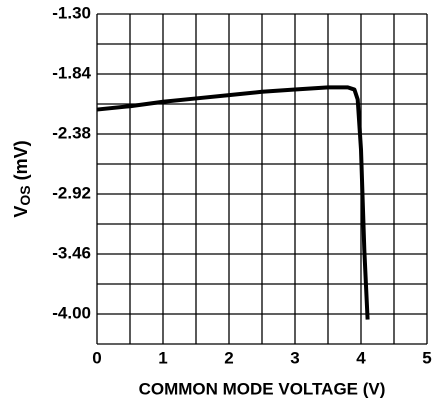 Image resolution: width=433 pixels, height=406 pixels. What do you see at coordinates (228, 357) in the screenshot?
I see `x-tick-label: 2` at bounding box center [228, 357].